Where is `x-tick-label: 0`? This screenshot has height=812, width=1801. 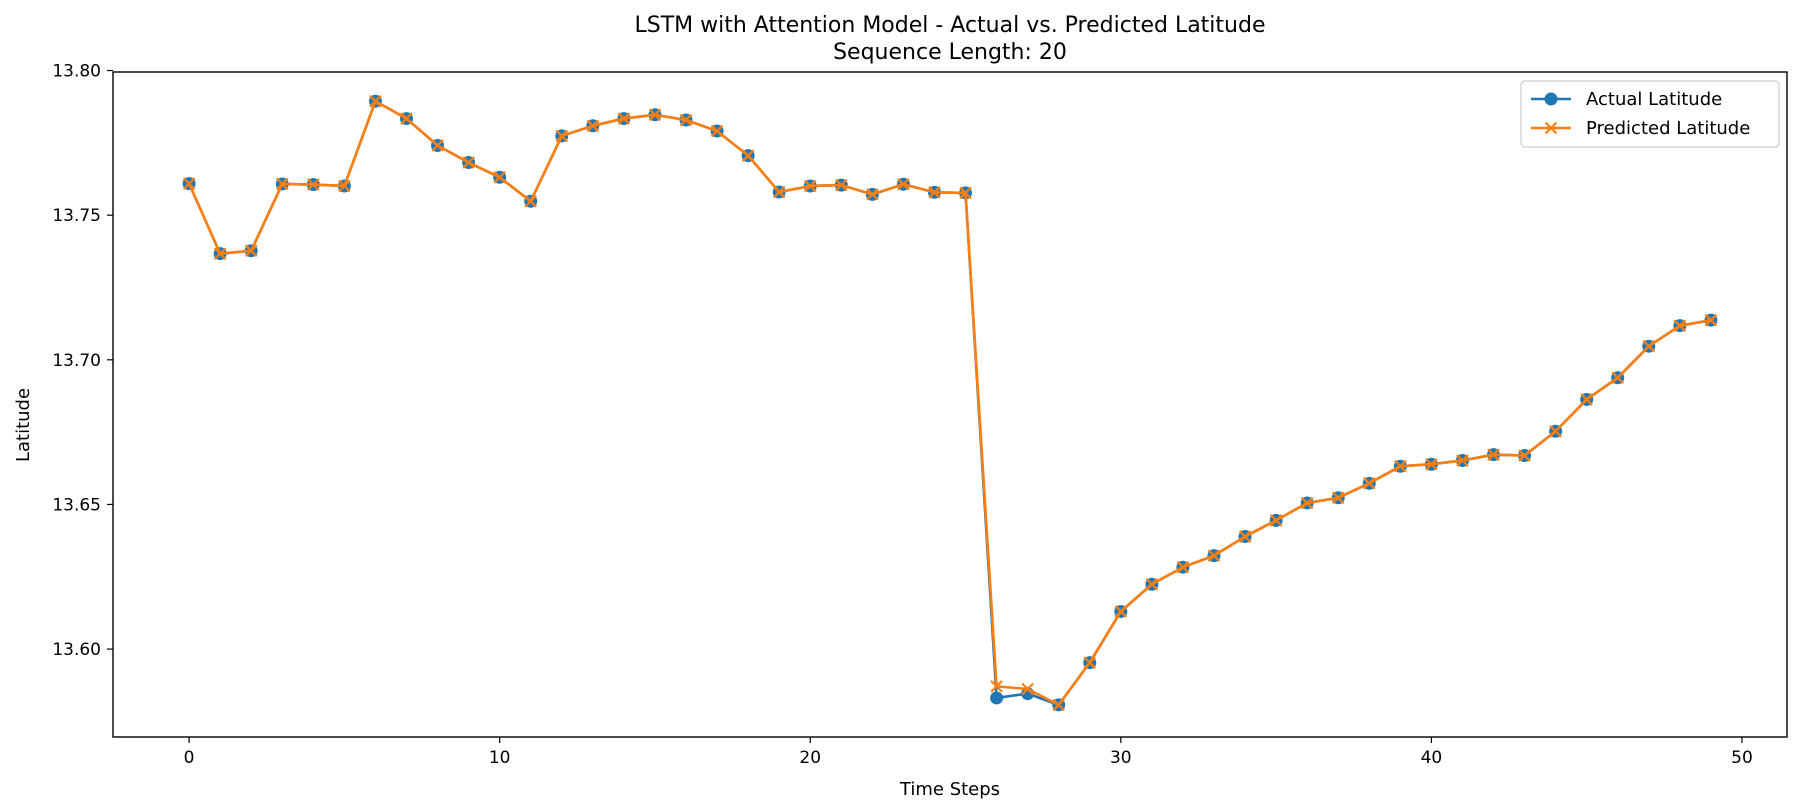 x-tick-label: 0 is located at coordinates (189, 758).